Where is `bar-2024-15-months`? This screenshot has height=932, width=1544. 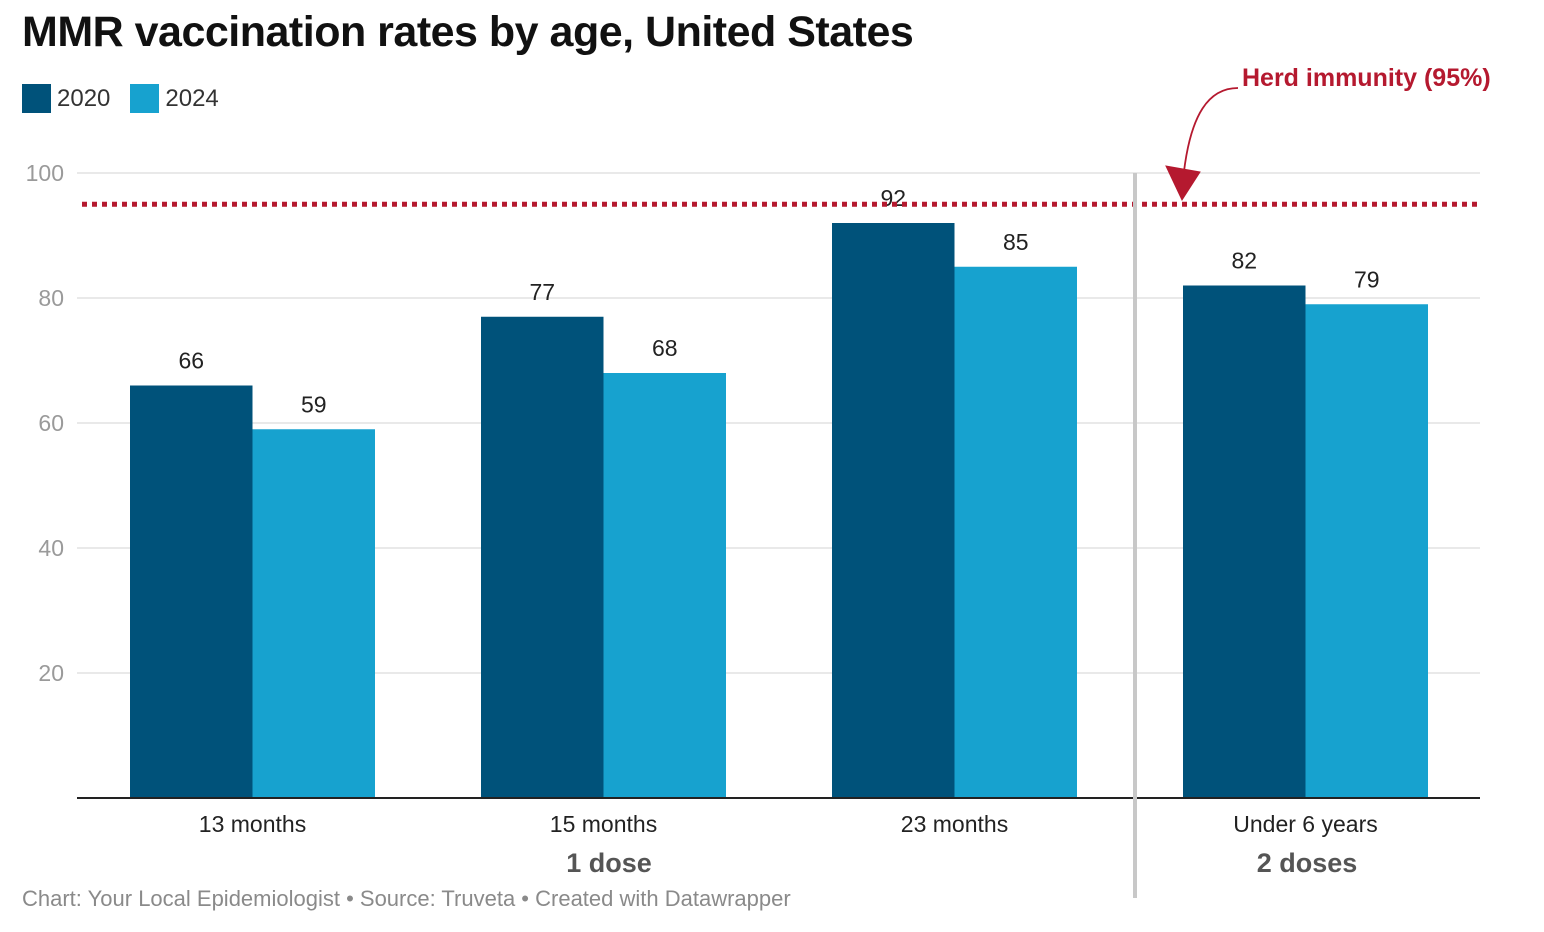
bar-2024-15-months is located at coordinates (664, 585).